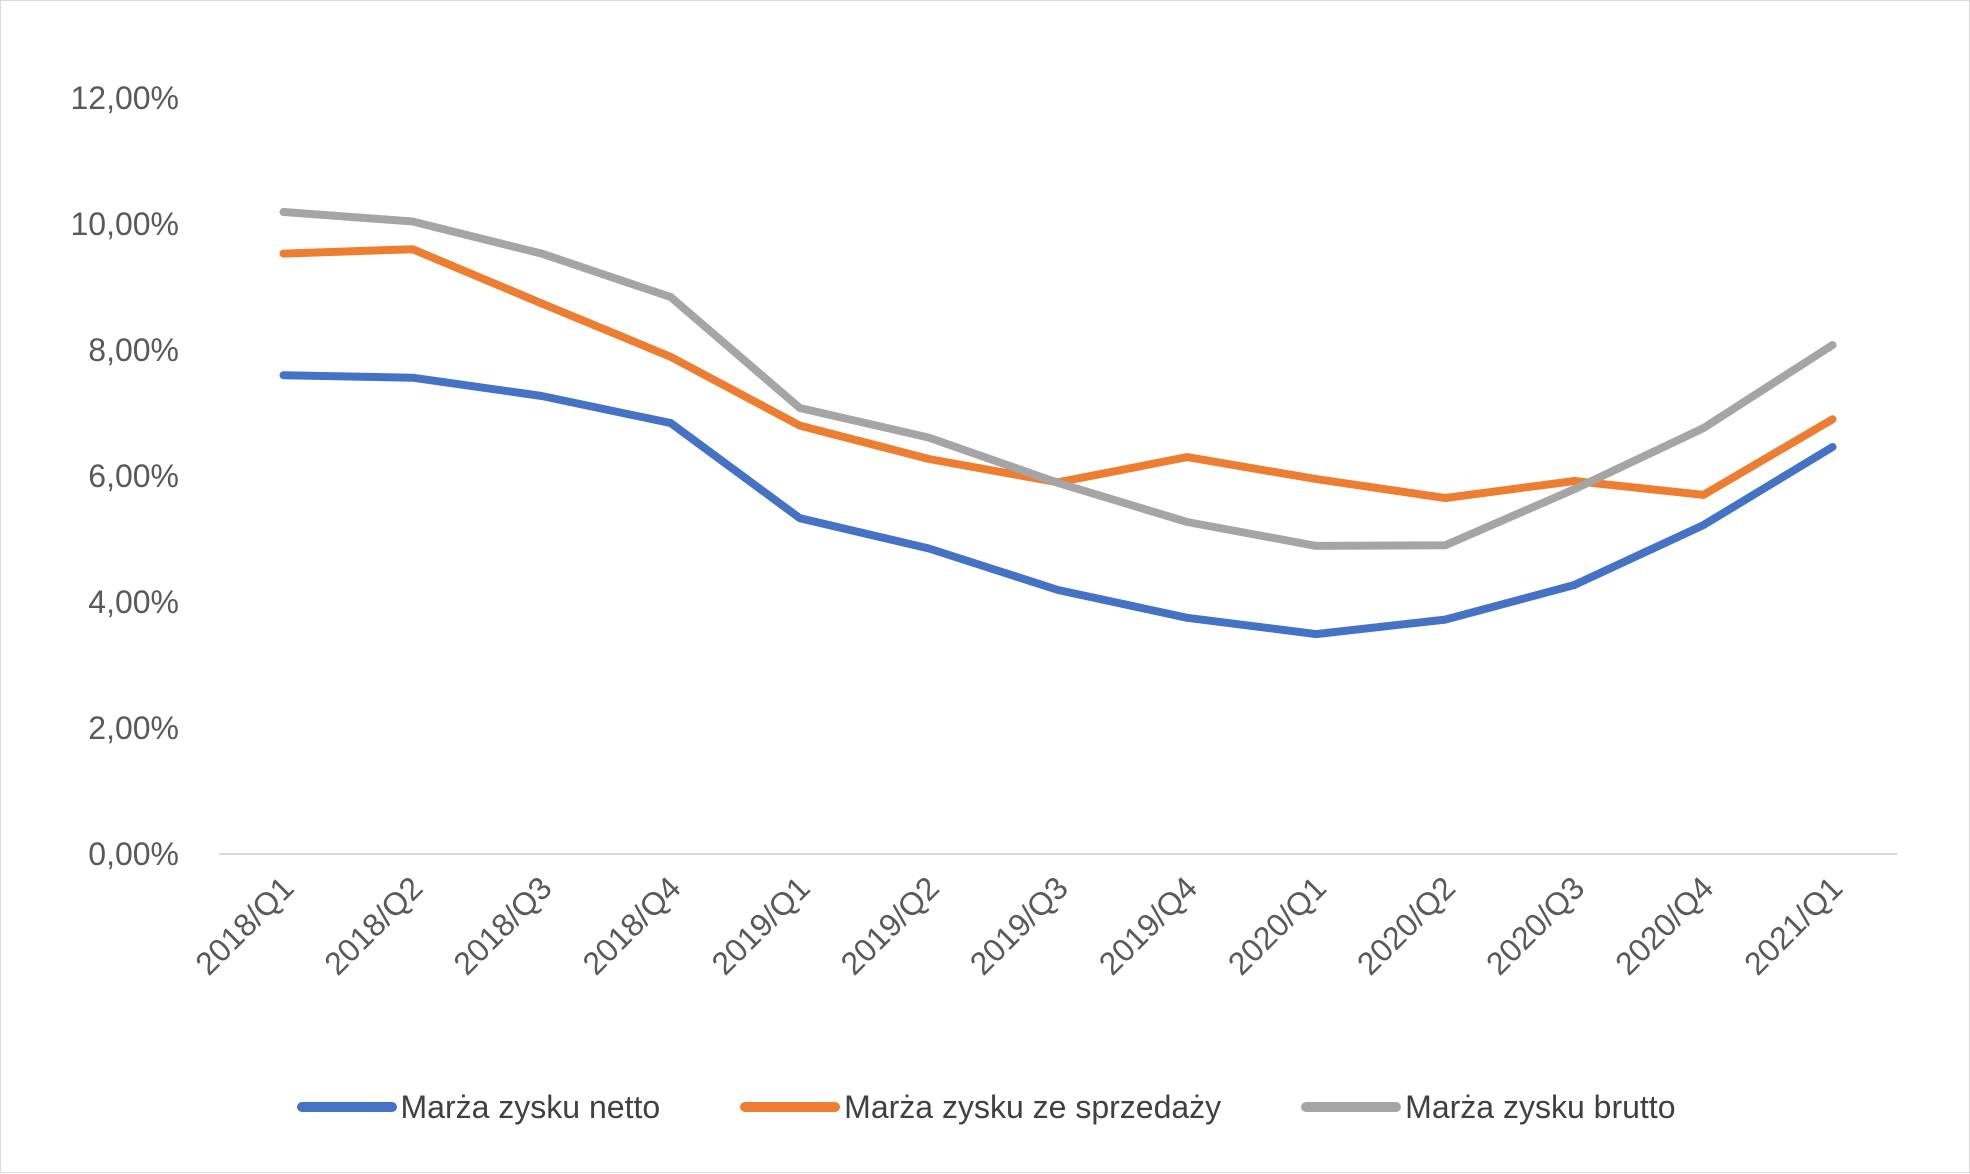  What do you see at coordinates (1664, 925) in the screenshot?
I see `x-tick-label: 2020/Q4` at bounding box center [1664, 925].